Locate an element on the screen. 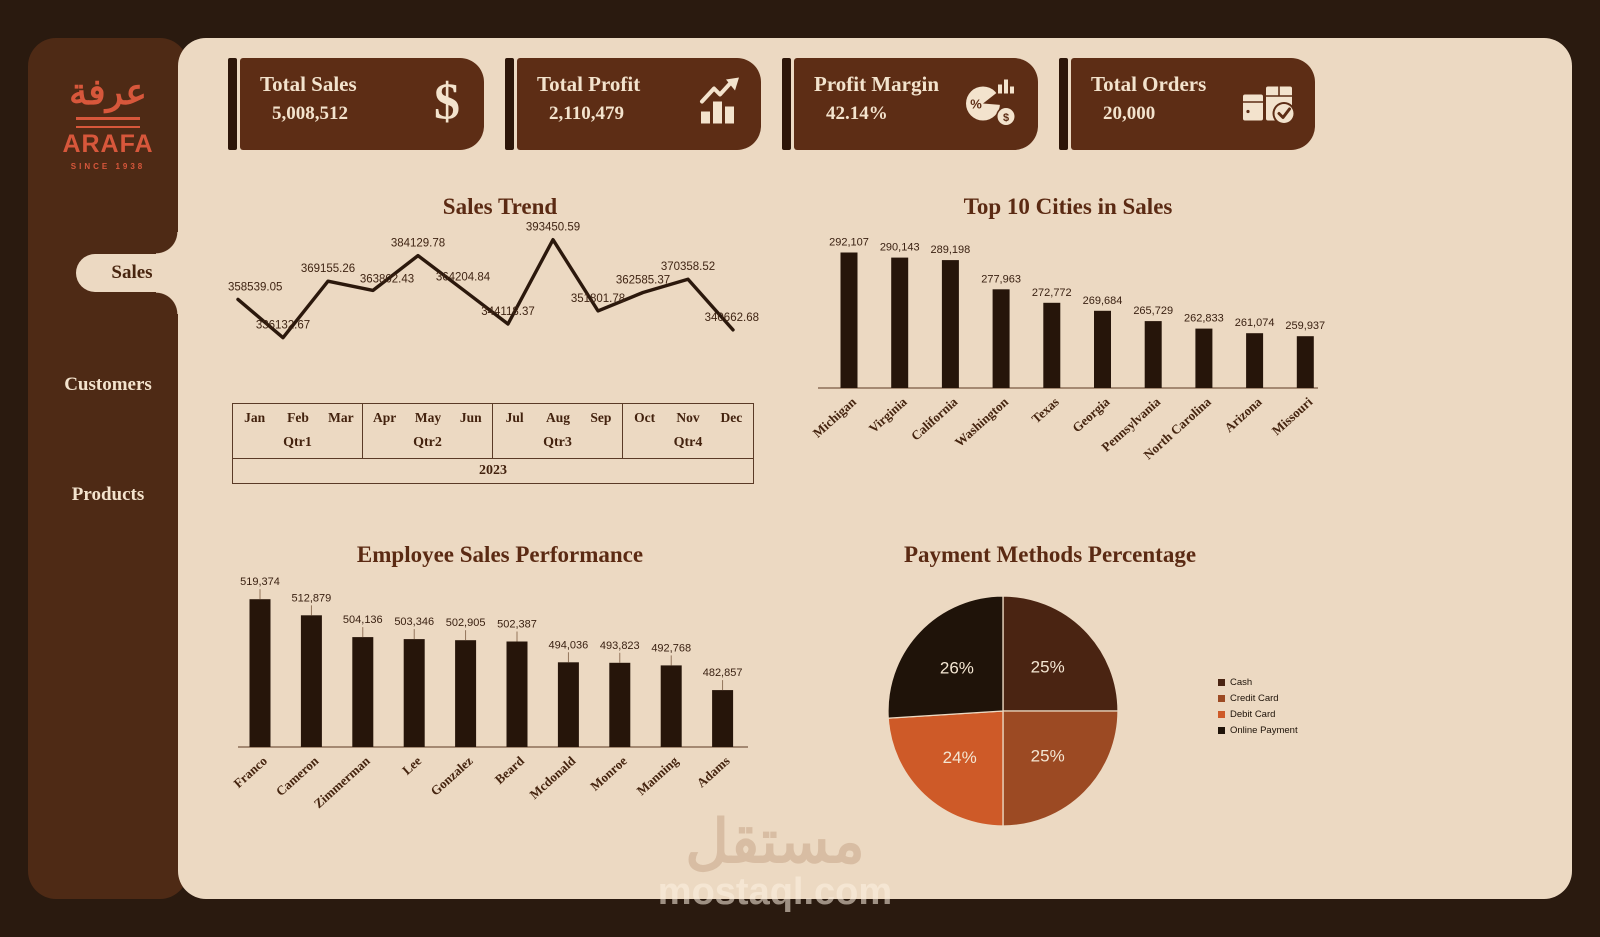 The image size is (1600, 937). category-label: Zimmerman is located at coordinates (342, 782).